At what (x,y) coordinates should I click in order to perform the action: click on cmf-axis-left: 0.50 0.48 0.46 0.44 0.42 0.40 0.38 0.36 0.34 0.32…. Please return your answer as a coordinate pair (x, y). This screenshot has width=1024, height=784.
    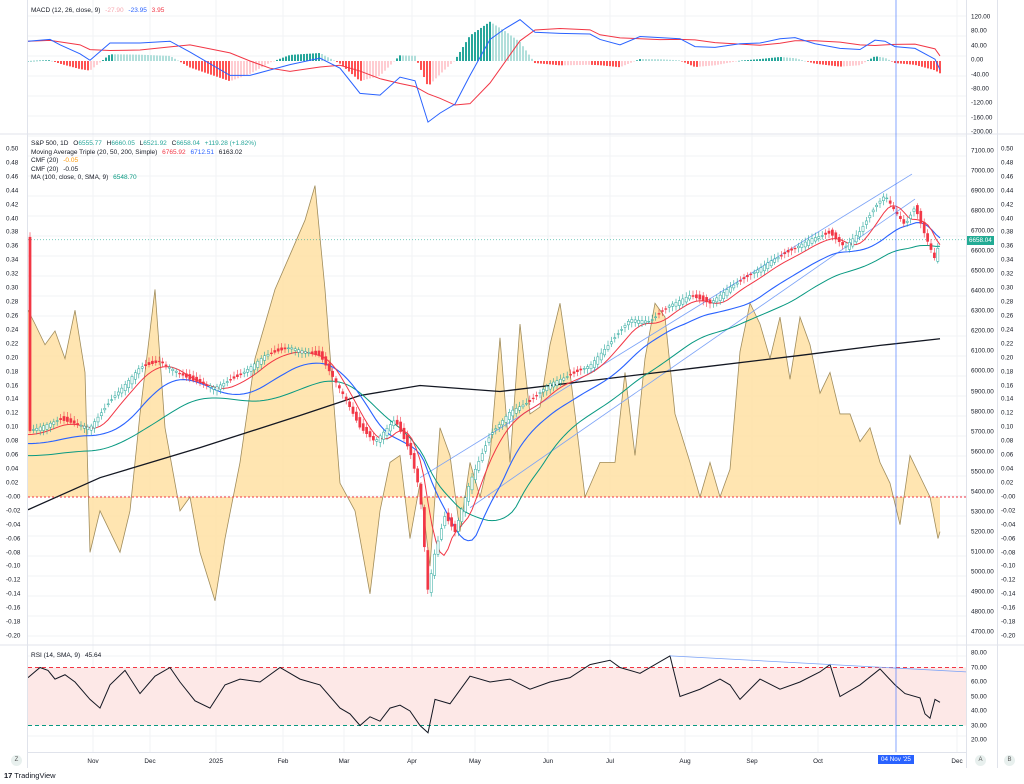
    Looking at the image, I should click on (13, 390).